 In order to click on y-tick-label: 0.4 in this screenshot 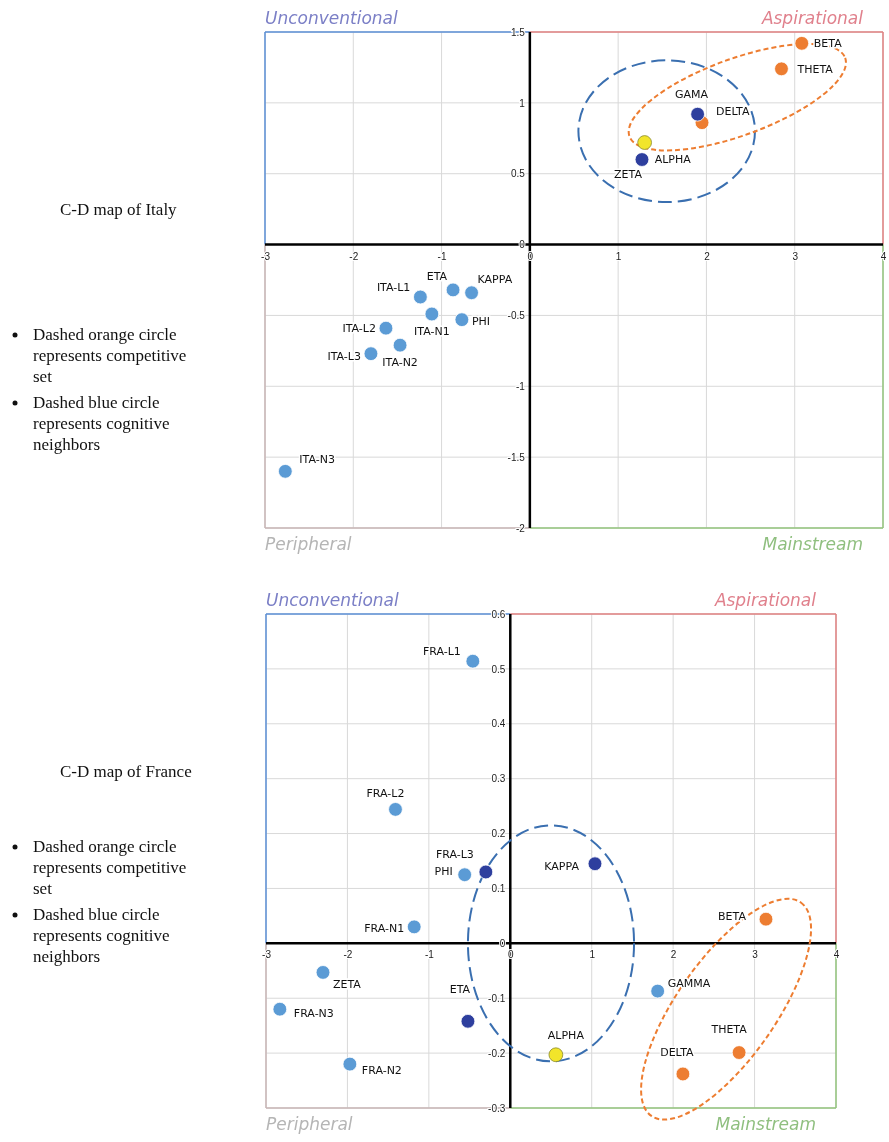, I will do `click(498, 724)`.